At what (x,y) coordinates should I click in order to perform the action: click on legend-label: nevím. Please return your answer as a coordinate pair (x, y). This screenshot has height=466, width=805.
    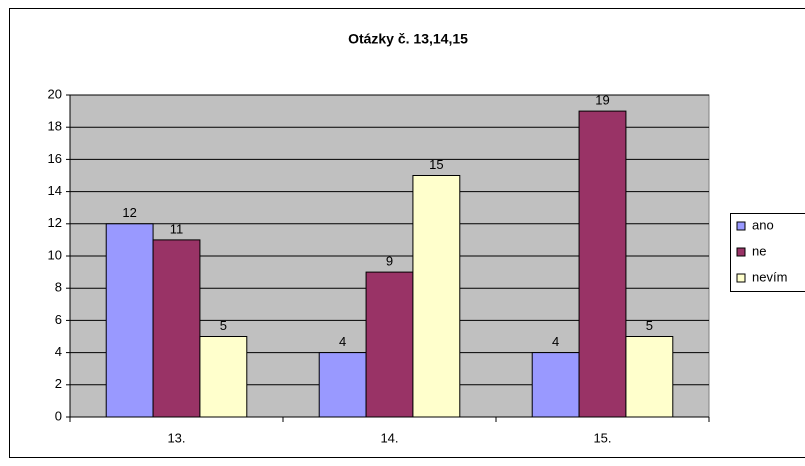
    Looking at the image, I should click on (769, 276).